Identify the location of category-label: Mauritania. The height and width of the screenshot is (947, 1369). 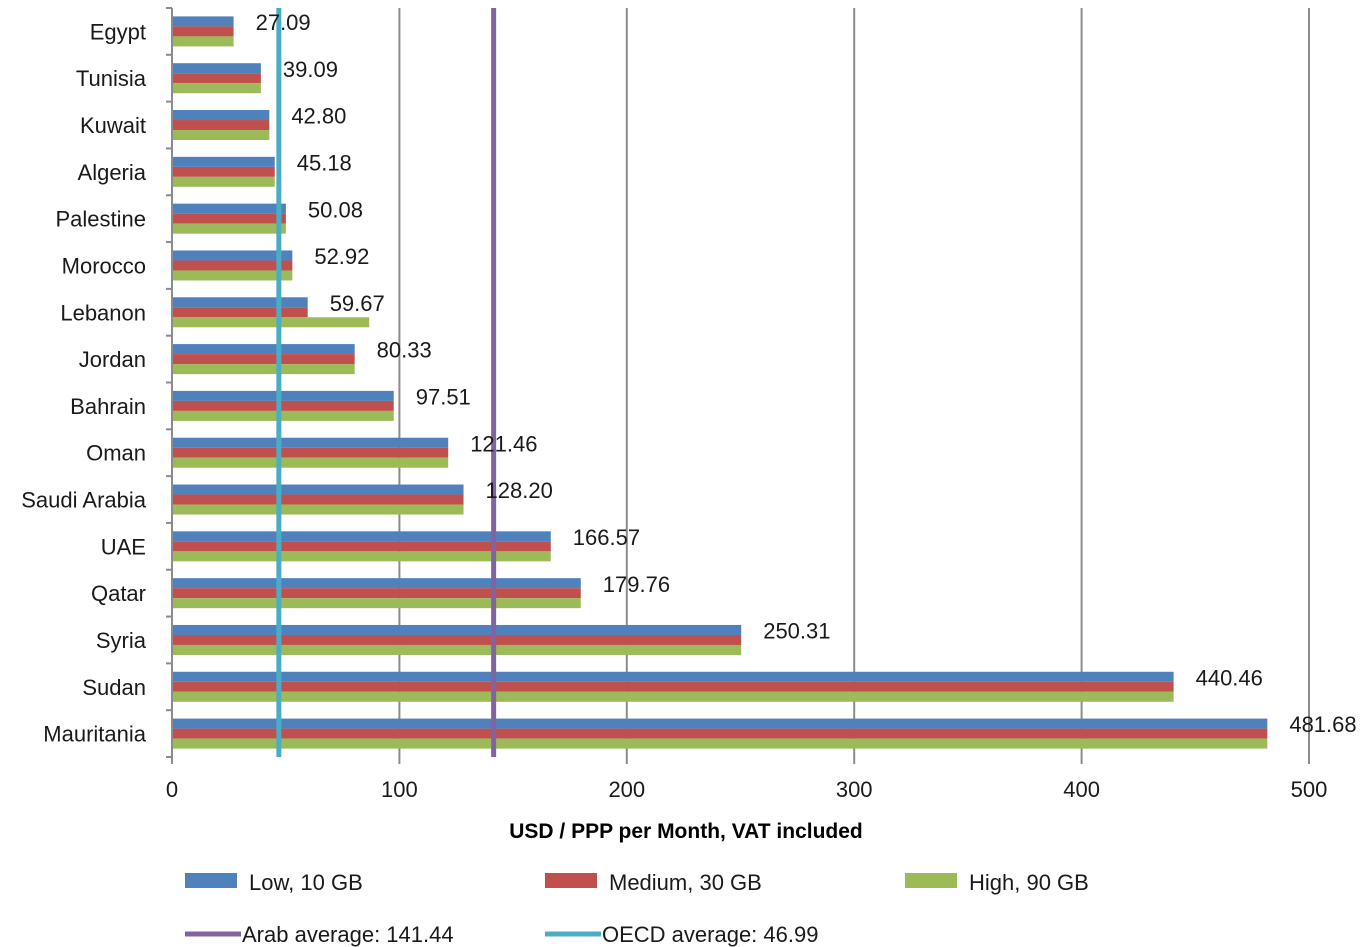
(94, 734).